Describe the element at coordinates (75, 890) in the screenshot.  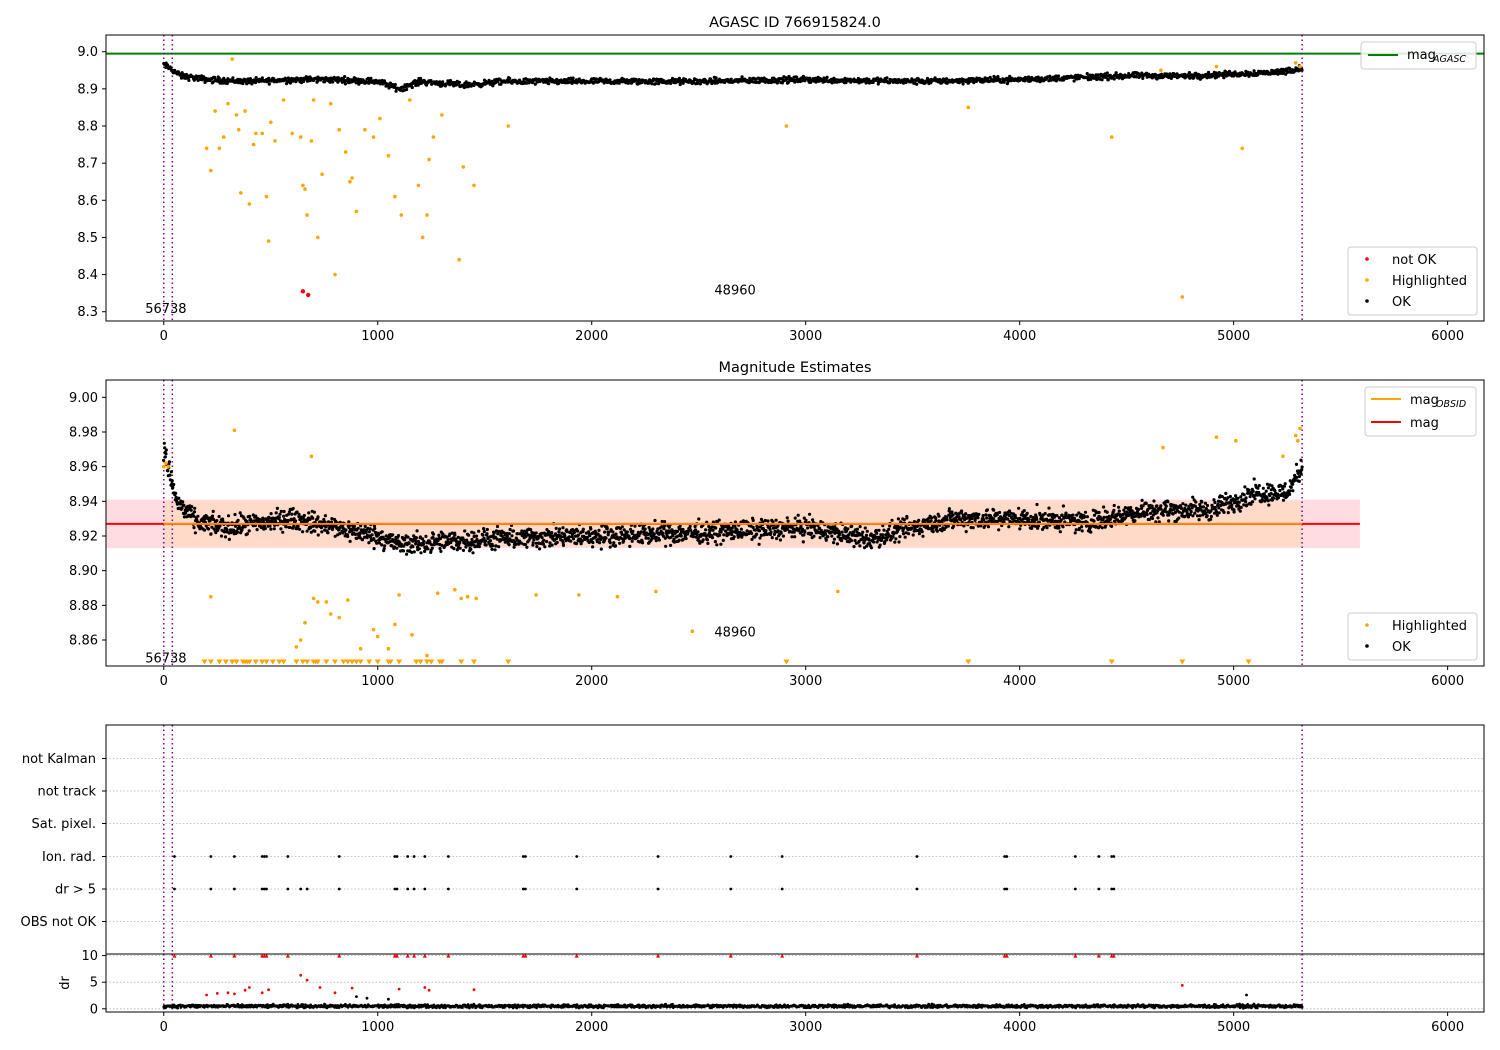
I see `flag-category-label: dr > 5` at that location.